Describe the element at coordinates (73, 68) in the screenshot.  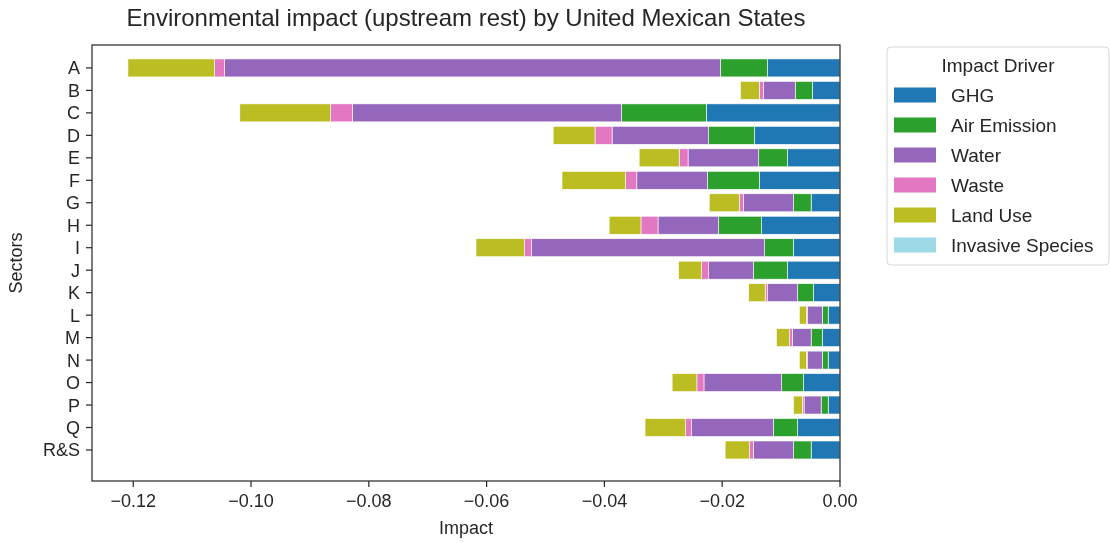
I see `y-tick-label: A` at that location.